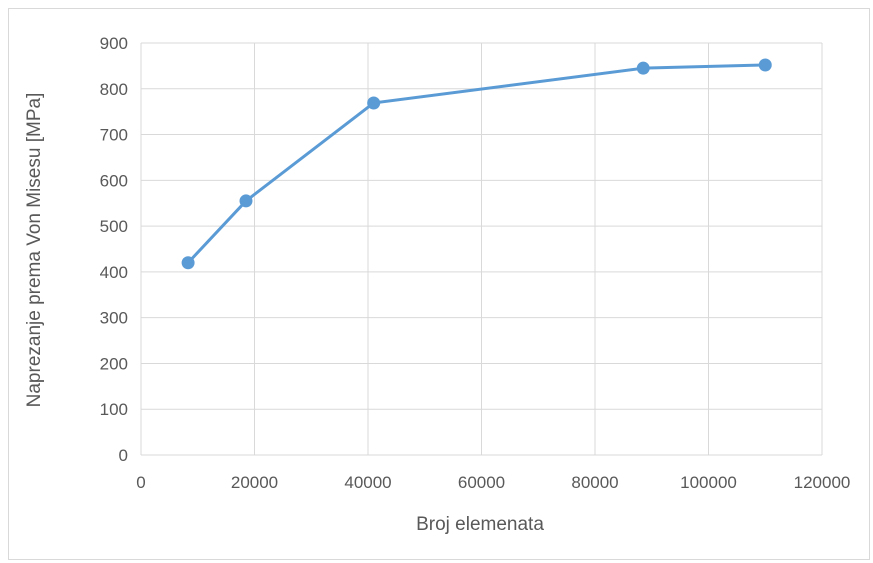 The height and width of the screenshot is (563, 873). Describe the element at coordinates (114, 89) in the screenshot. I see `y-tick-label: 800` at that location.